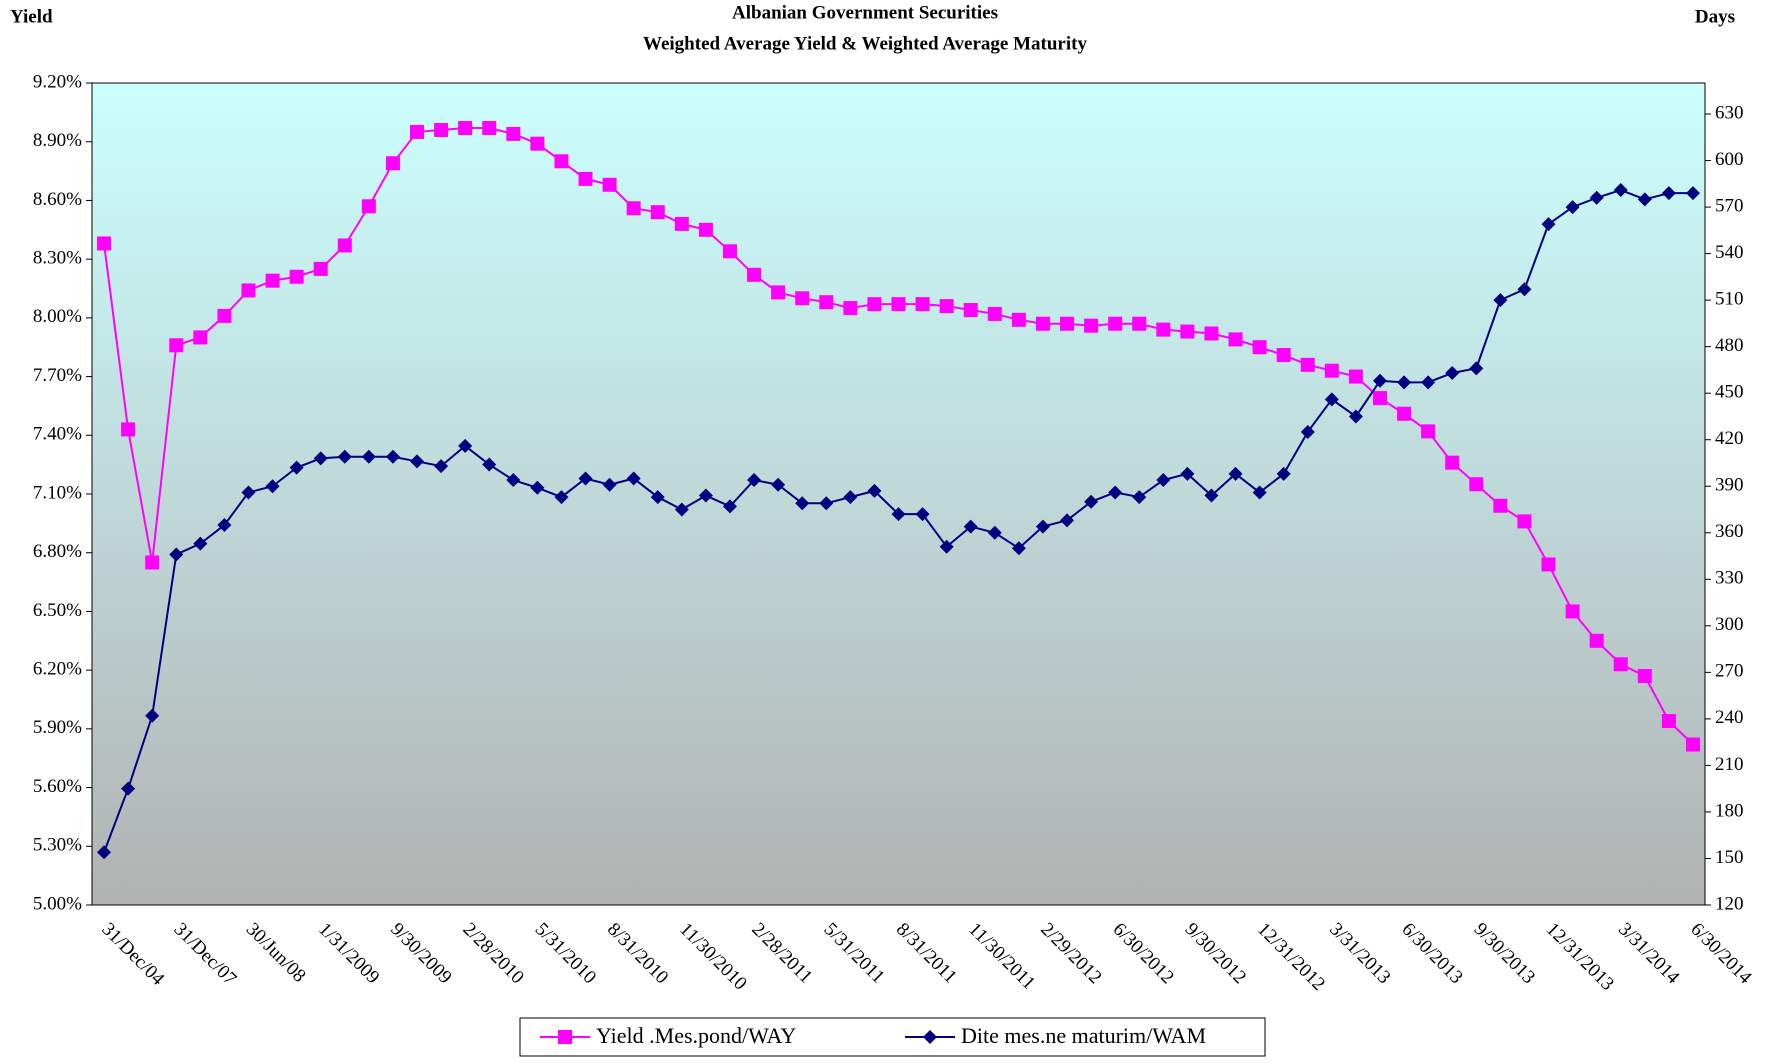 This screenshot has width=1765, height=1063. I want to click on legend-marker, so click(930, 1037).